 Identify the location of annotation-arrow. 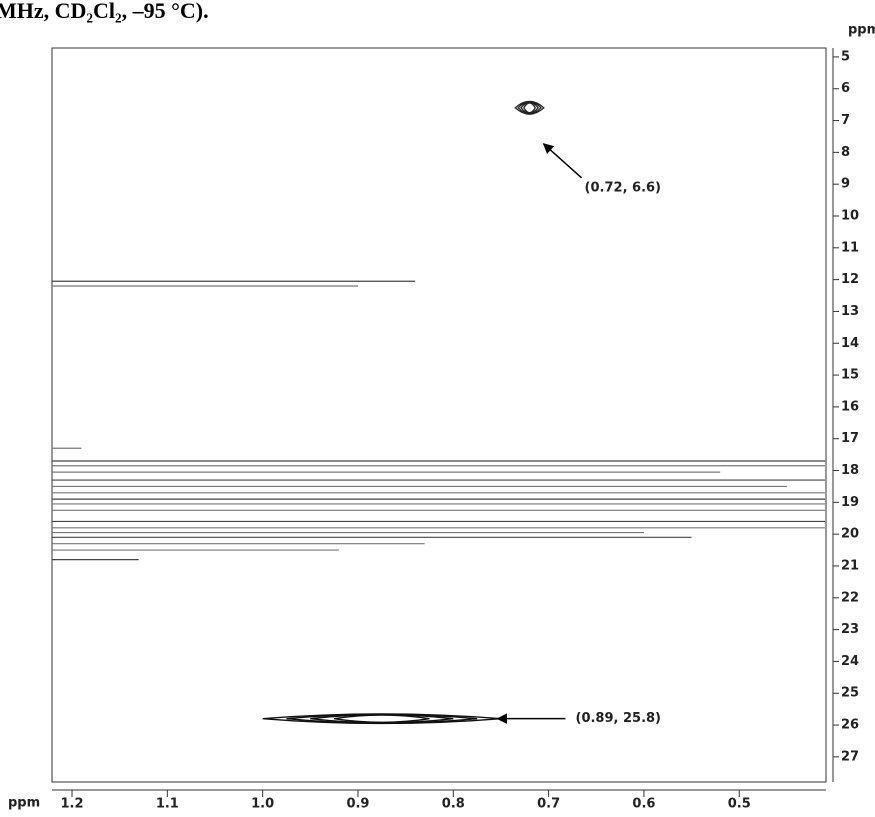
(562, 161).